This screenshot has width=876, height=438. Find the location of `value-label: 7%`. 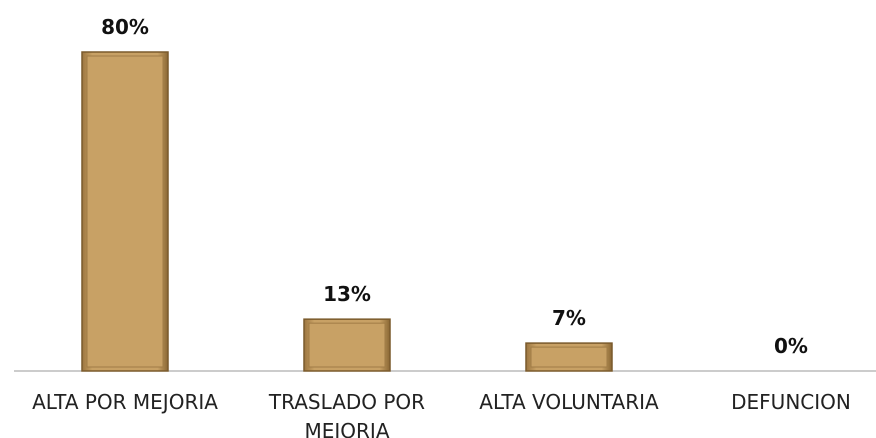

value-label: 7% is located at coordinates (569, 318).